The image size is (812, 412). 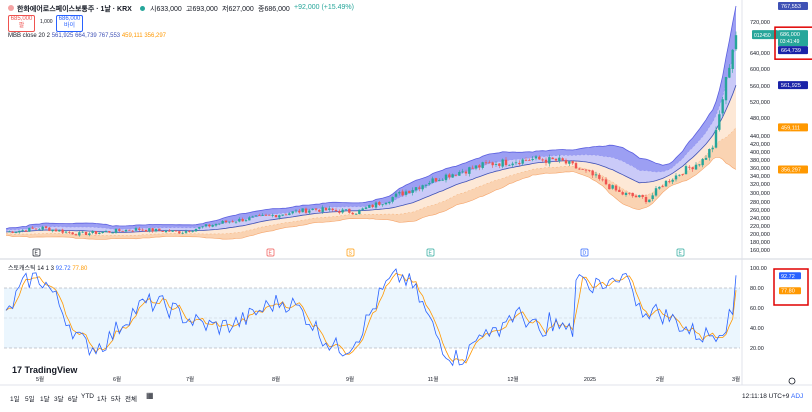 What do you see at coordinates (757, 309) in the screenshot?
I see `stoch-tick-label: 60.00` at bounding box center [757, 309].